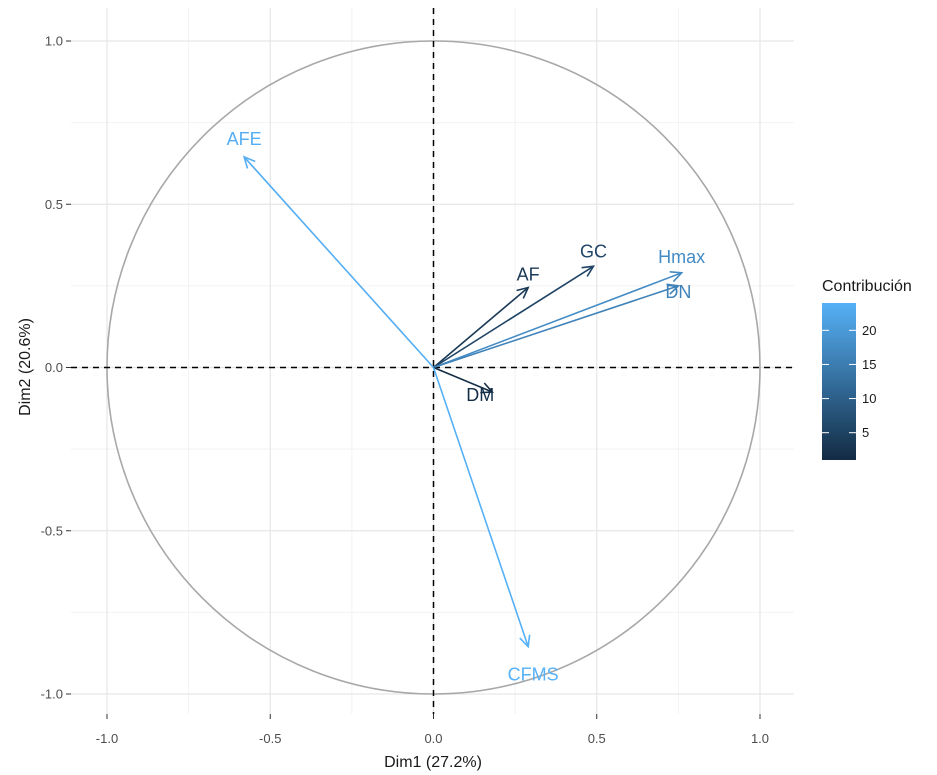 This screenshot has width=937, height=775. Describe the element at coordinates (249, 162) in the screenshot. I see `arrowhead-afe` at that location.